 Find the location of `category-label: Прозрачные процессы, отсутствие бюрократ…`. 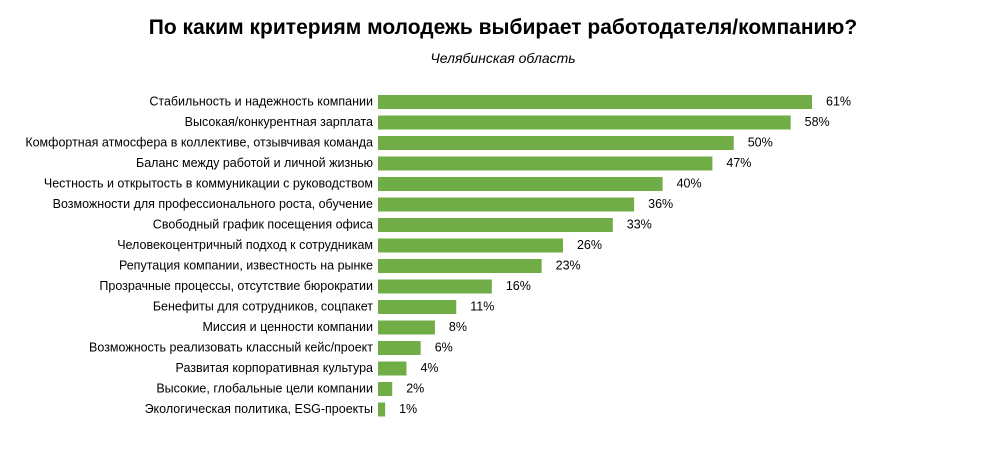

category-label: Прозрачные процессы, отсутствие бюрократ… is located at coordinates (236, 286).